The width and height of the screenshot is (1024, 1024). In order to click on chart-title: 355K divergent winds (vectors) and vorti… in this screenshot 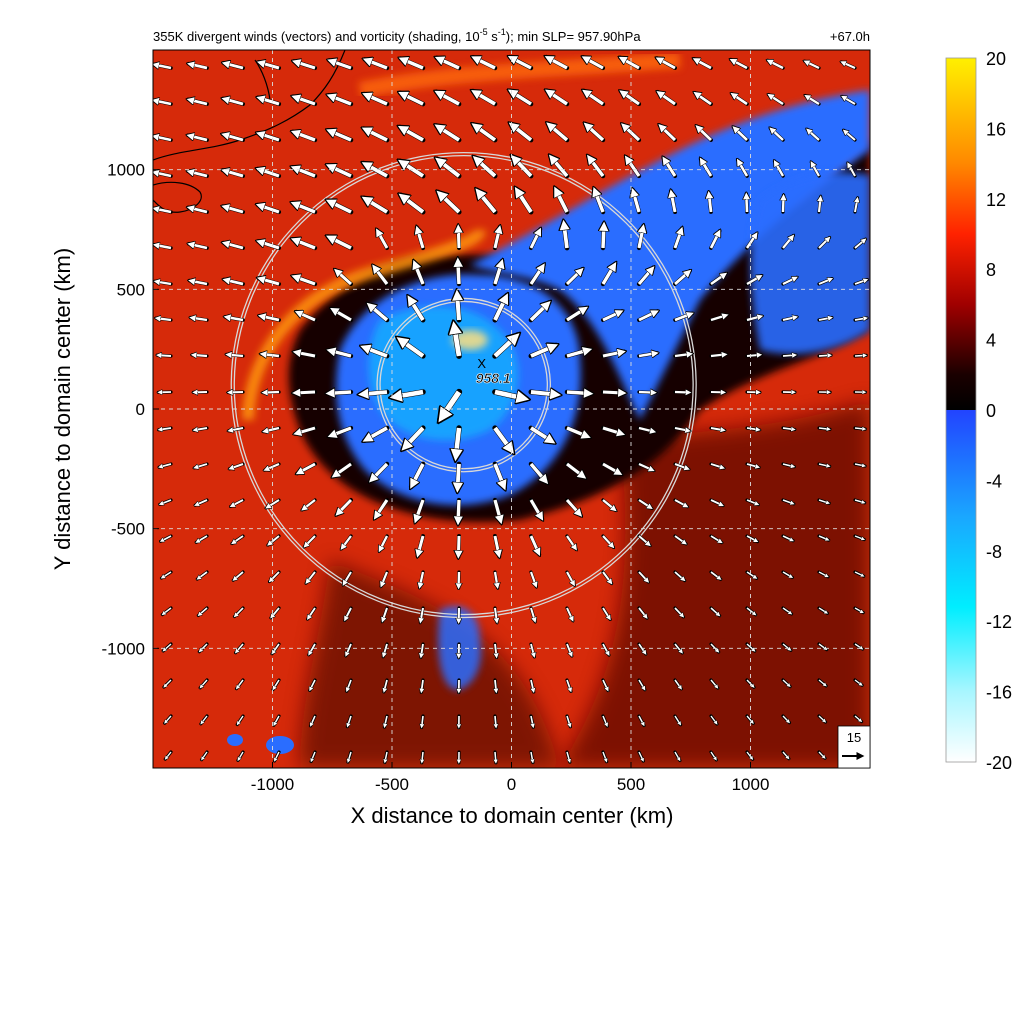, I will do `click(397, 35)`.